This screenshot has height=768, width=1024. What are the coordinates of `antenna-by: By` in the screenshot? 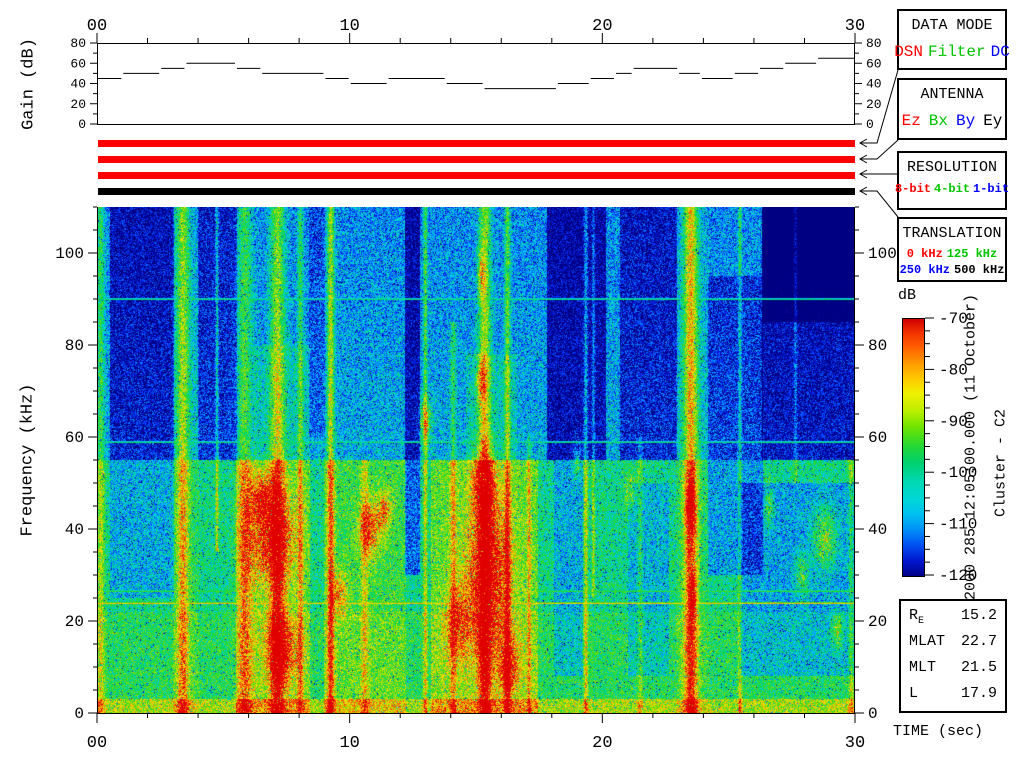 It's located at (966, 121).